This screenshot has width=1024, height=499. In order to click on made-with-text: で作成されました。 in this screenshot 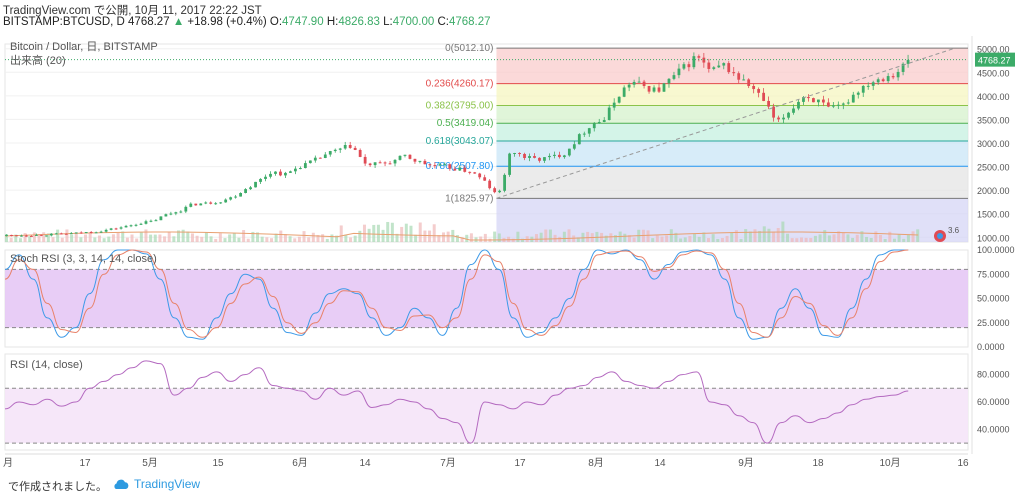, I will do `click(57, 487)`.